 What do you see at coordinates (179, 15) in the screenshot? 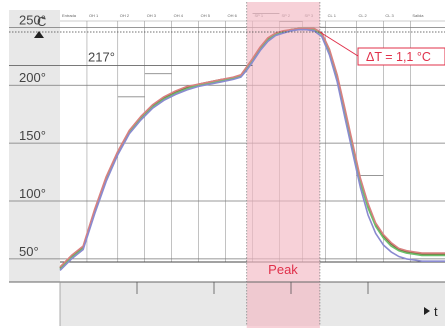
I see `zone-label-4: OH 4` at bounding box center [179, 15].